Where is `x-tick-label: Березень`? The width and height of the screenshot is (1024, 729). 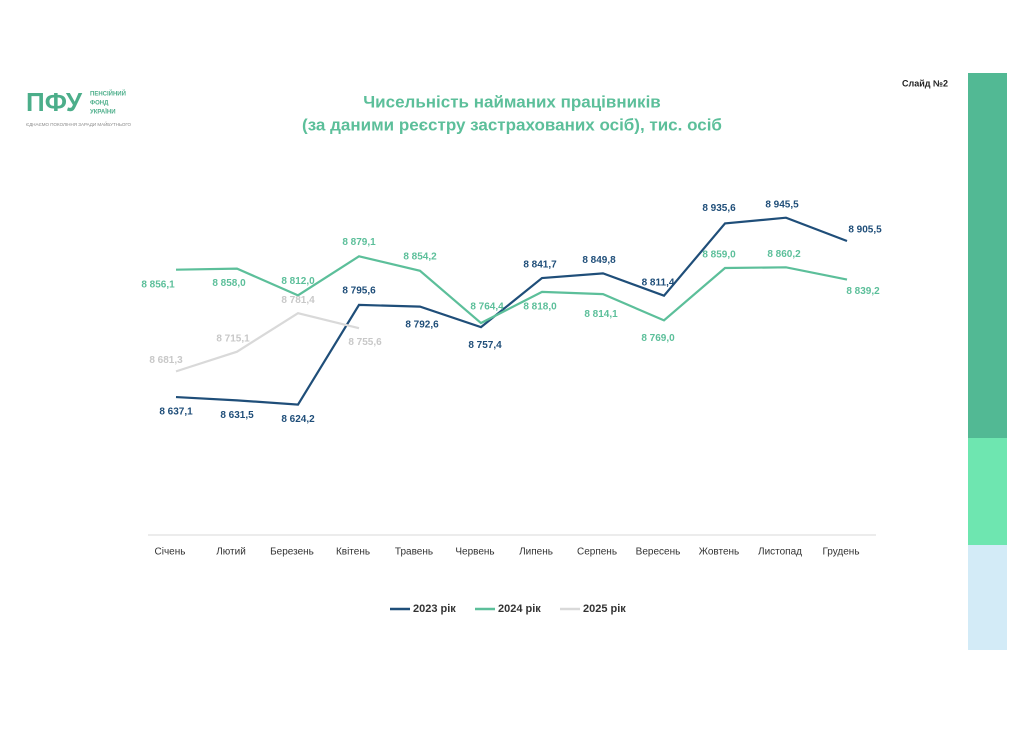
x-tick-label: Березень is located at coordinates (292, 552).